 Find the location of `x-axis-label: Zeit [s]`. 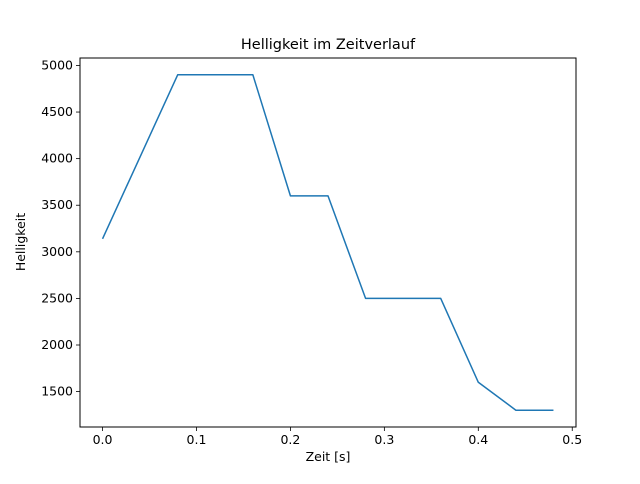

x-axis-label: Zeit [s] is located at coordinates (328, 456).